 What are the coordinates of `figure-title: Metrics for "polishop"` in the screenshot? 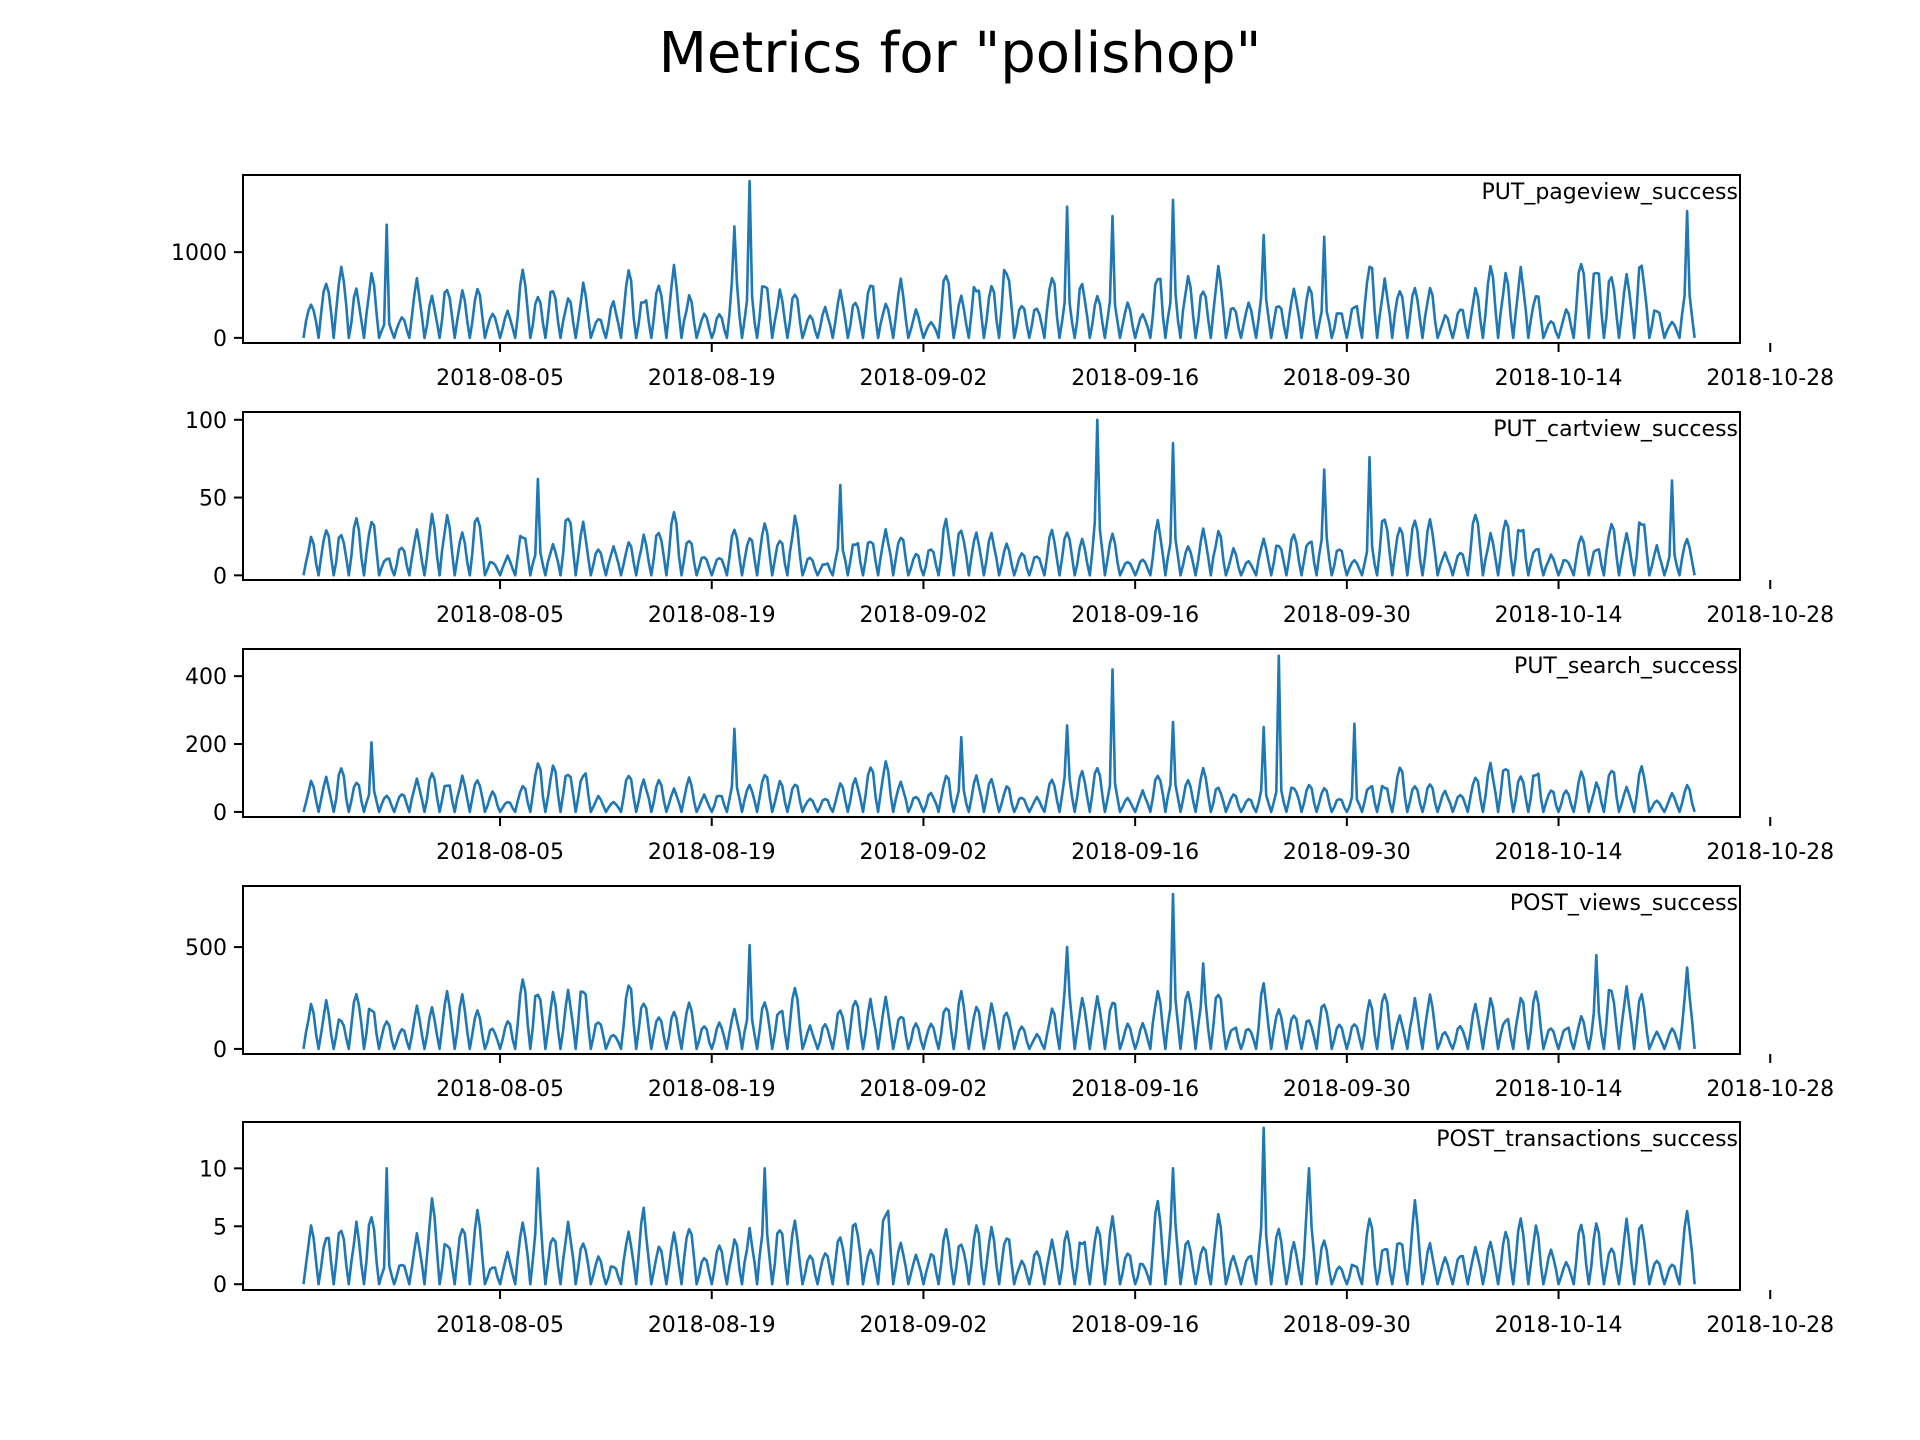 It's located at (960, 53).